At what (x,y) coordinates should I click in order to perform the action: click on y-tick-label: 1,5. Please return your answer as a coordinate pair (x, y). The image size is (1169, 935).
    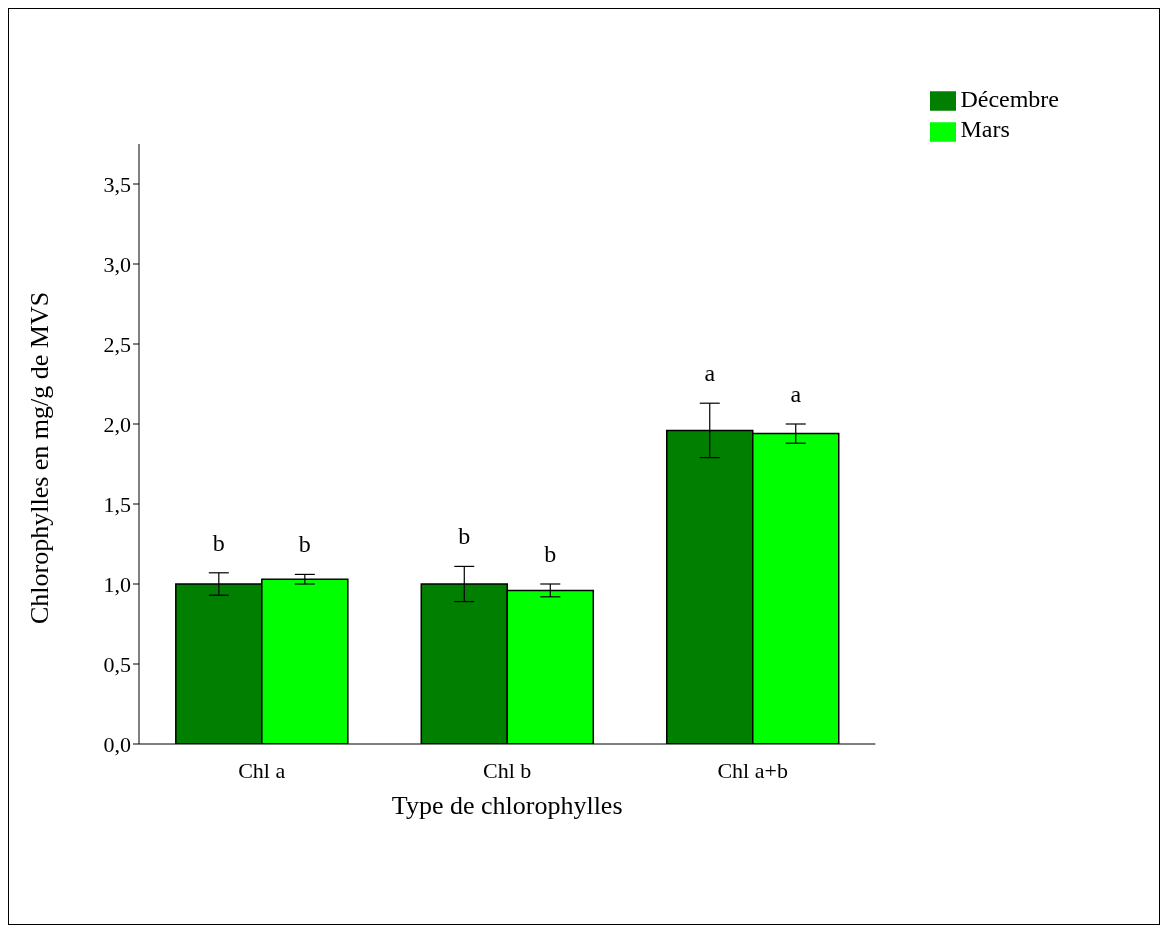
    Looking at the image, I should click on (117, 504).